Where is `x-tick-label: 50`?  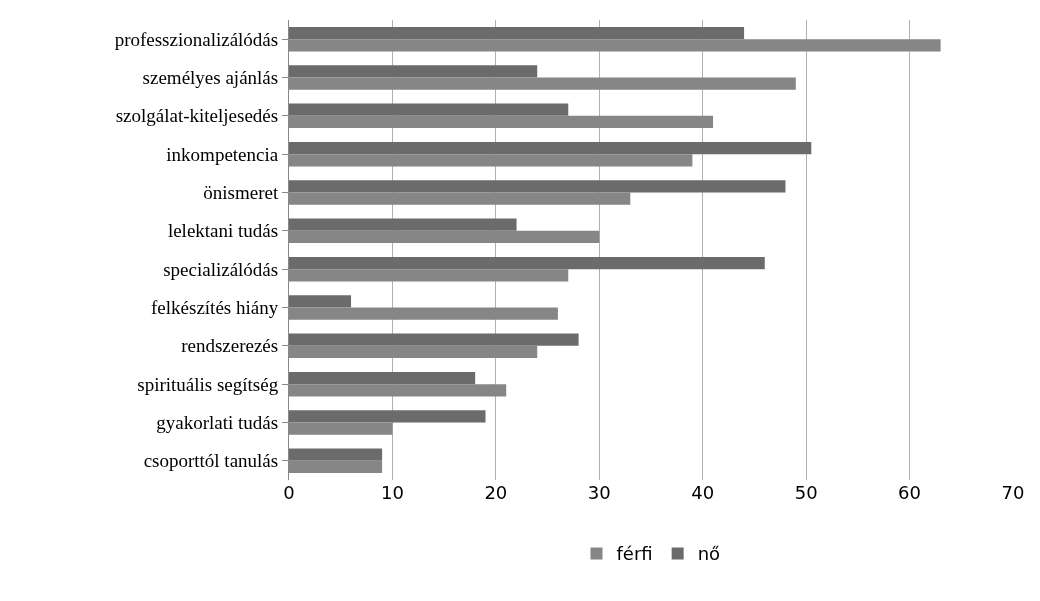 x-tick-label: 50 is located at coordinates (806, 492).